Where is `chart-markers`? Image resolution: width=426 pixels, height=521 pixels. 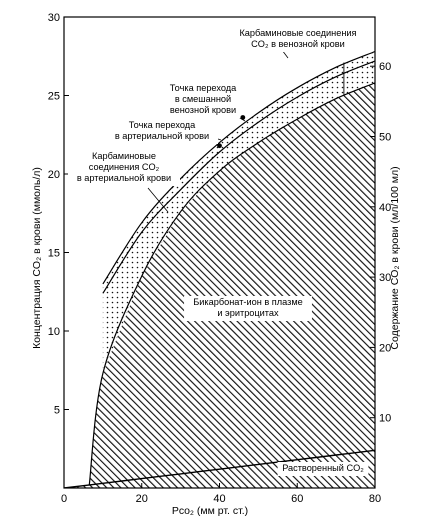
chart-markers is located at coordinates (231, 132).